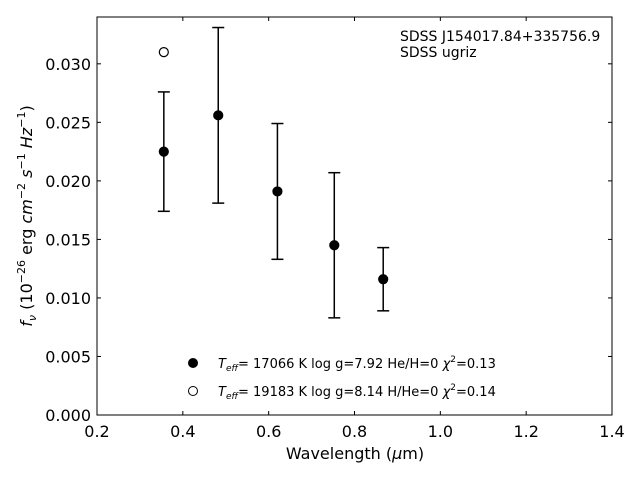 This screenshot has width=640, height=480. What do you see at coordinates (438, 53) in the screenshot?
I see `annotation-survey-name: SDSS ugriz` at bounding box center [438, 53].